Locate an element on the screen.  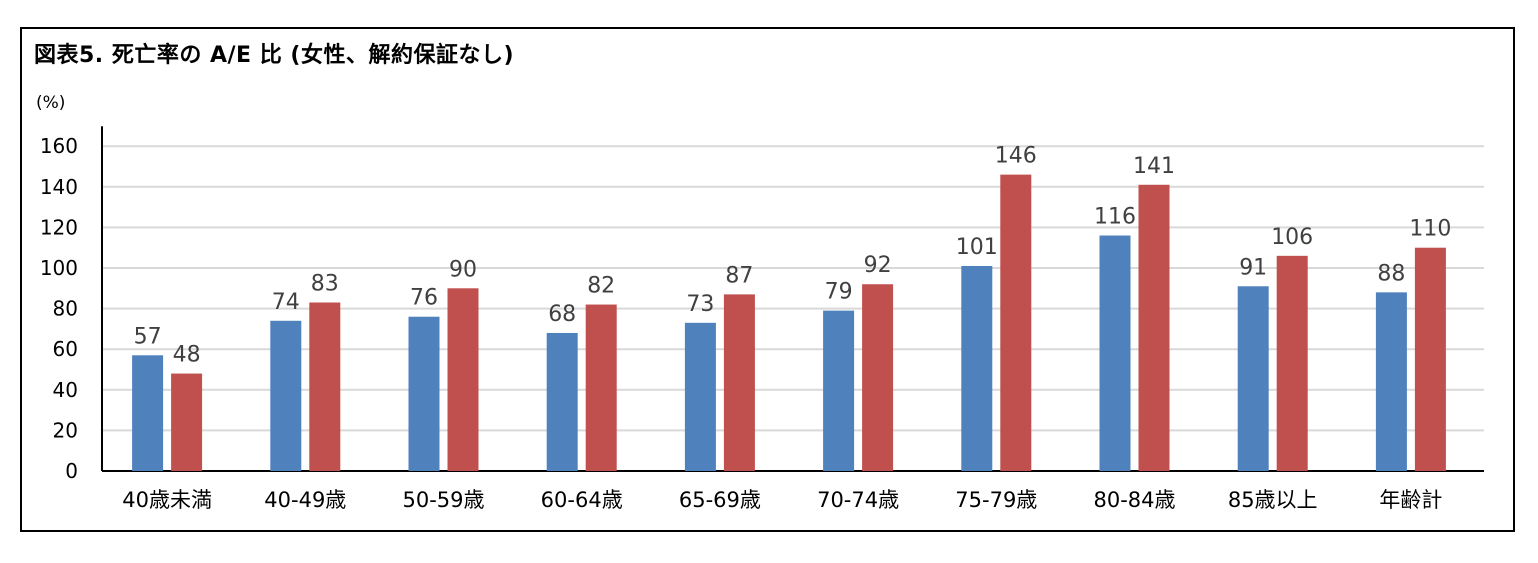
data-label: 87 is located at coordinates (739, 275).